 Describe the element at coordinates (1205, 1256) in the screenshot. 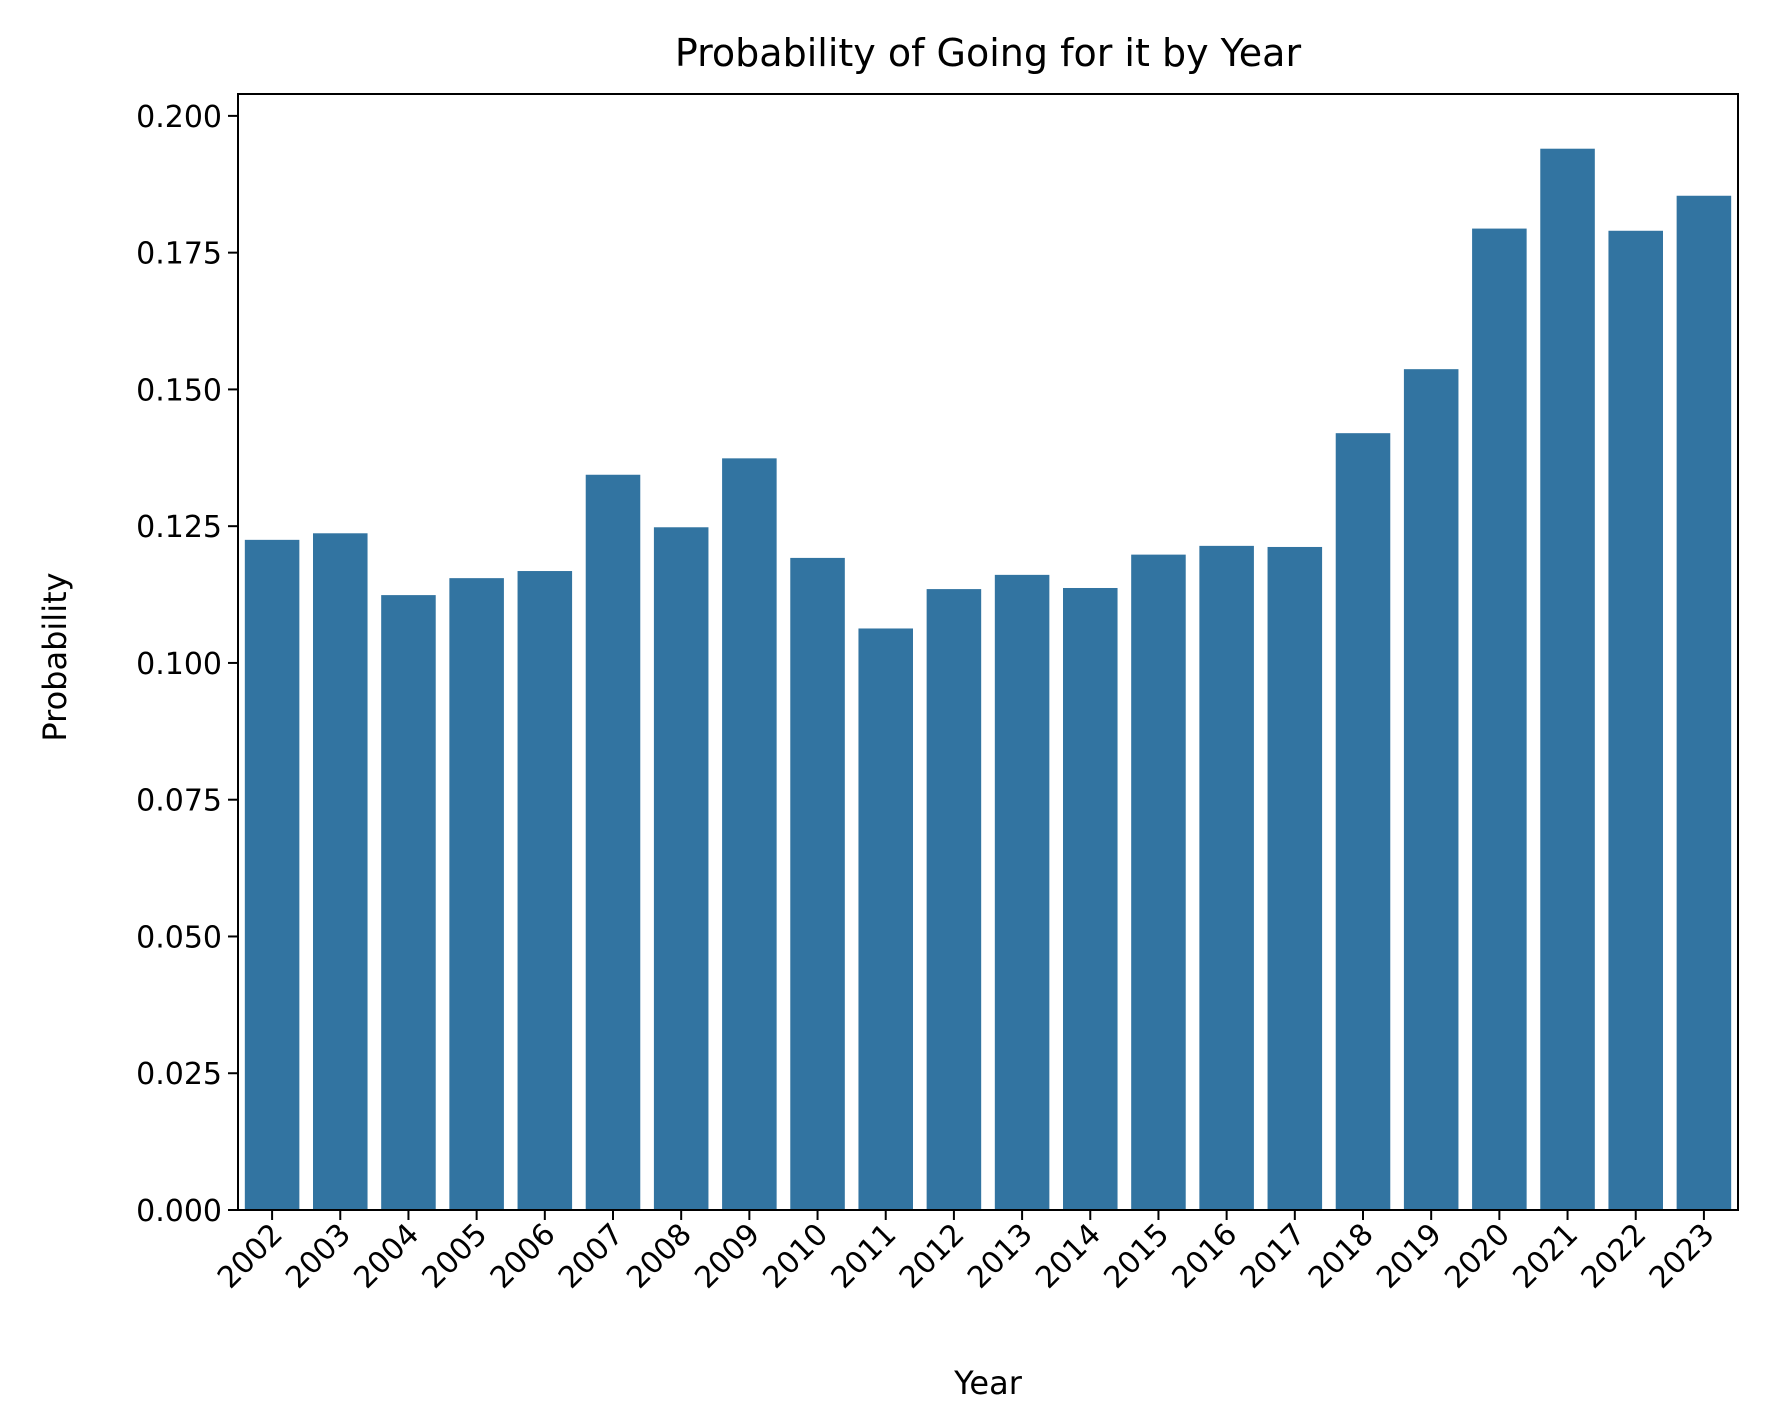

I see `x-tick-label: 2016` at that location.